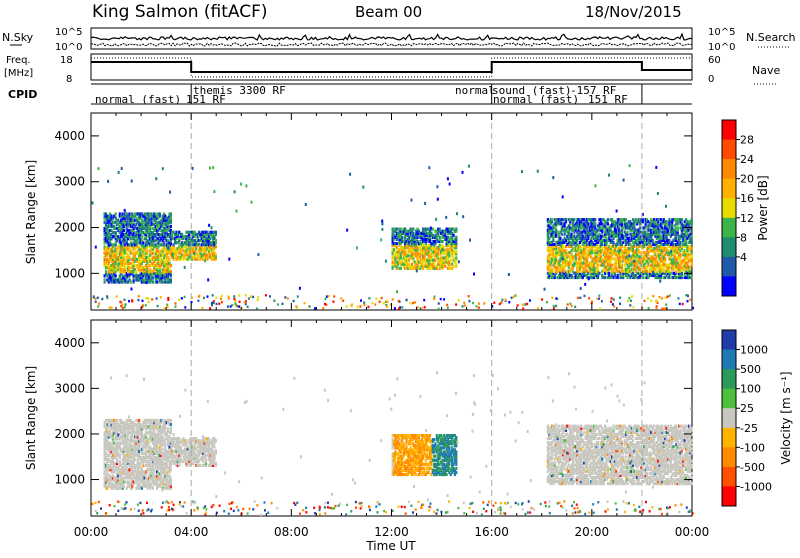 Image resolution: width=800 pixels, height=558 pixels. What do you see at coordinates (69, 273) in the screenshot?
I see `ytick-label: 1000` at bounding box center [69, 273].